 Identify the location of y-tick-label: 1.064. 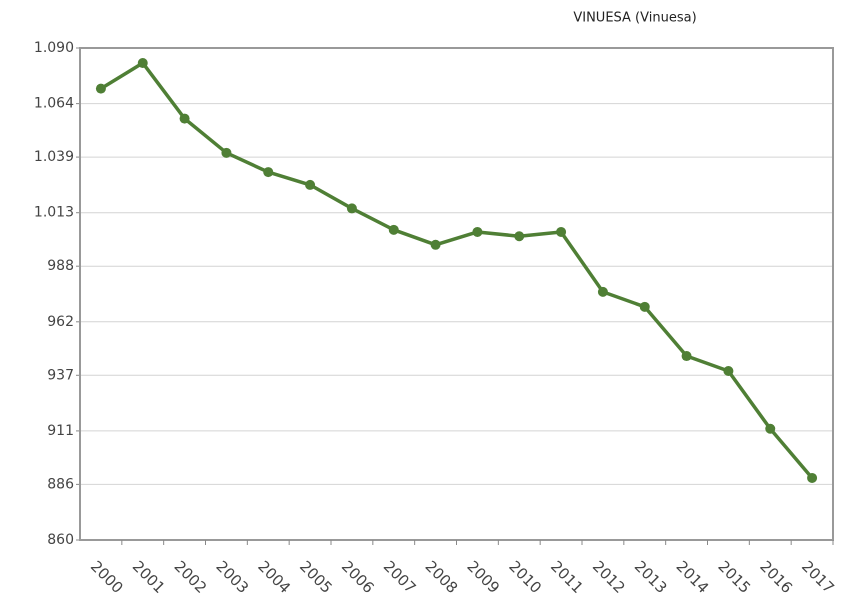
(54, 104).